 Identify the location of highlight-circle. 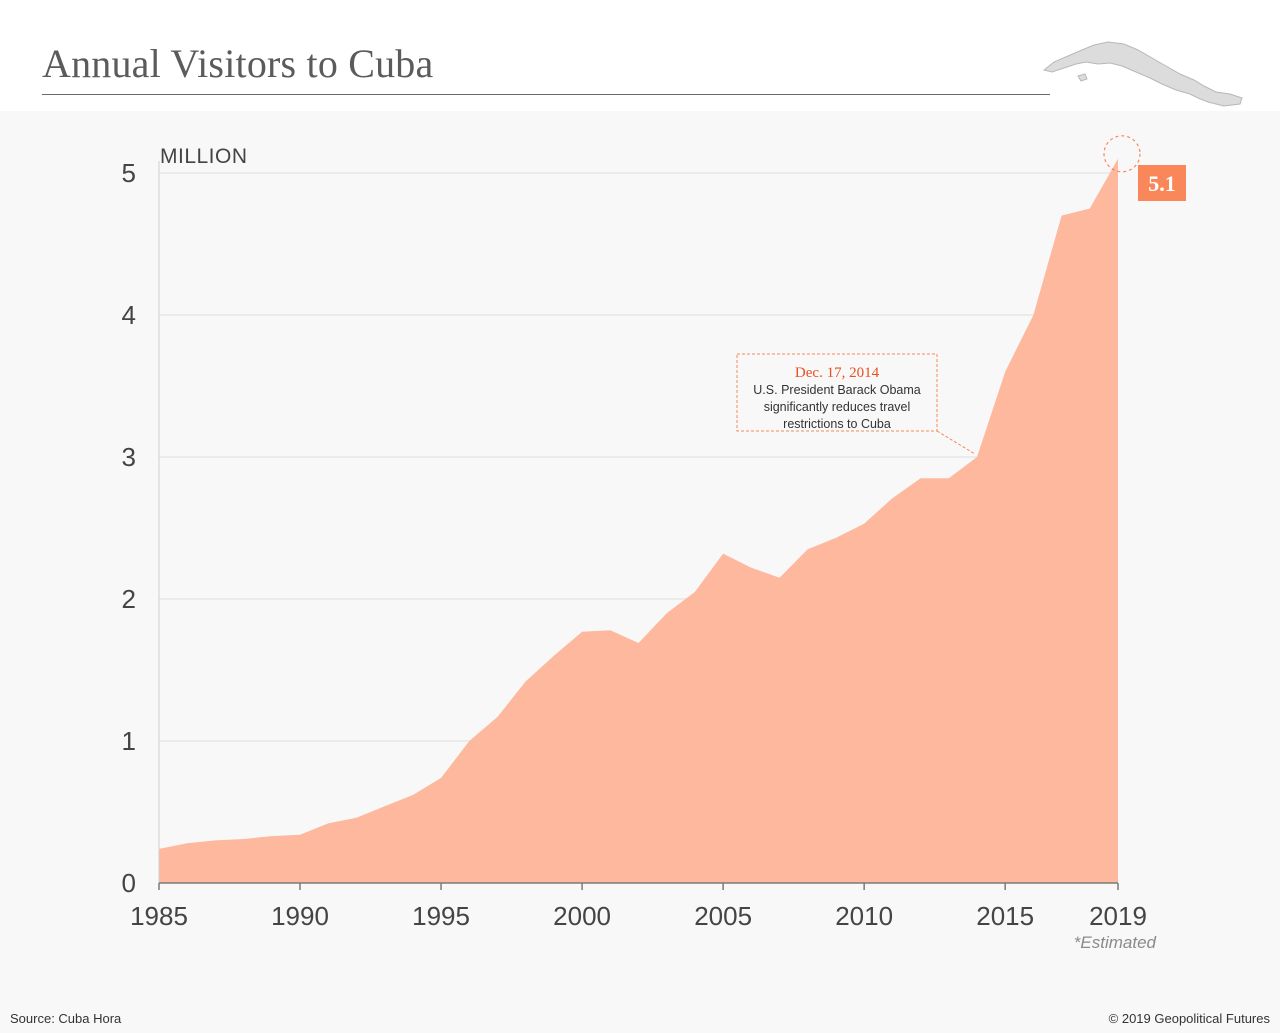
(1122, 154).